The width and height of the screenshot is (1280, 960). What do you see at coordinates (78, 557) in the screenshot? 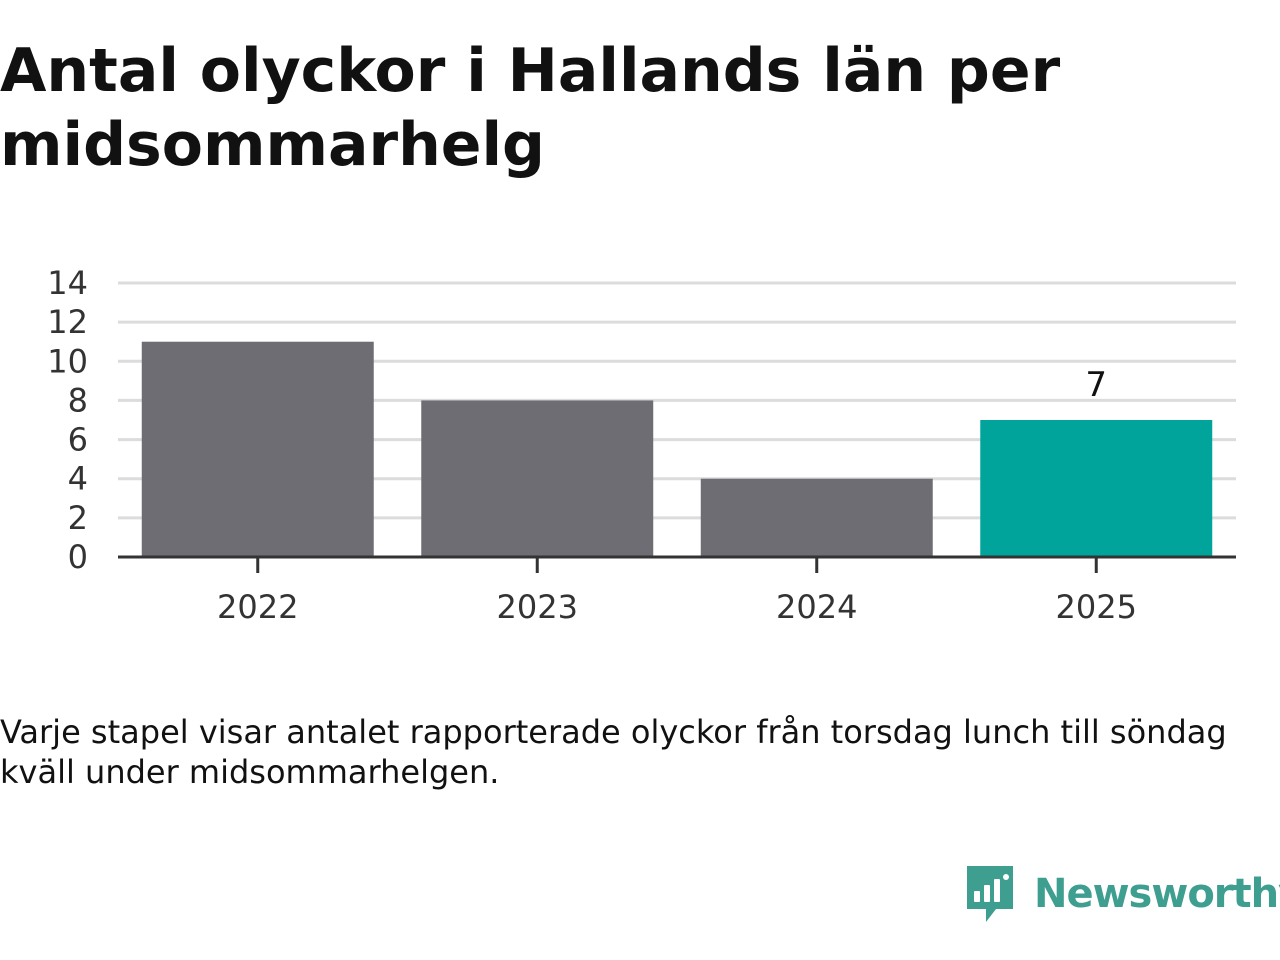
I see `y-tick-label: 0` at bounding box center [78, 557].